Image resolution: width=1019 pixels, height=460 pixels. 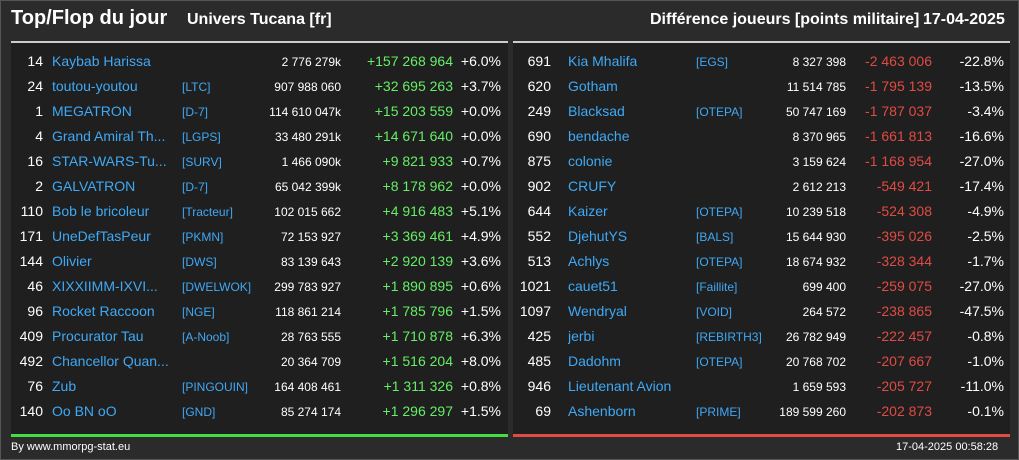 I want to click on player-name-link: CRUFY, so click(x=592, y=186).